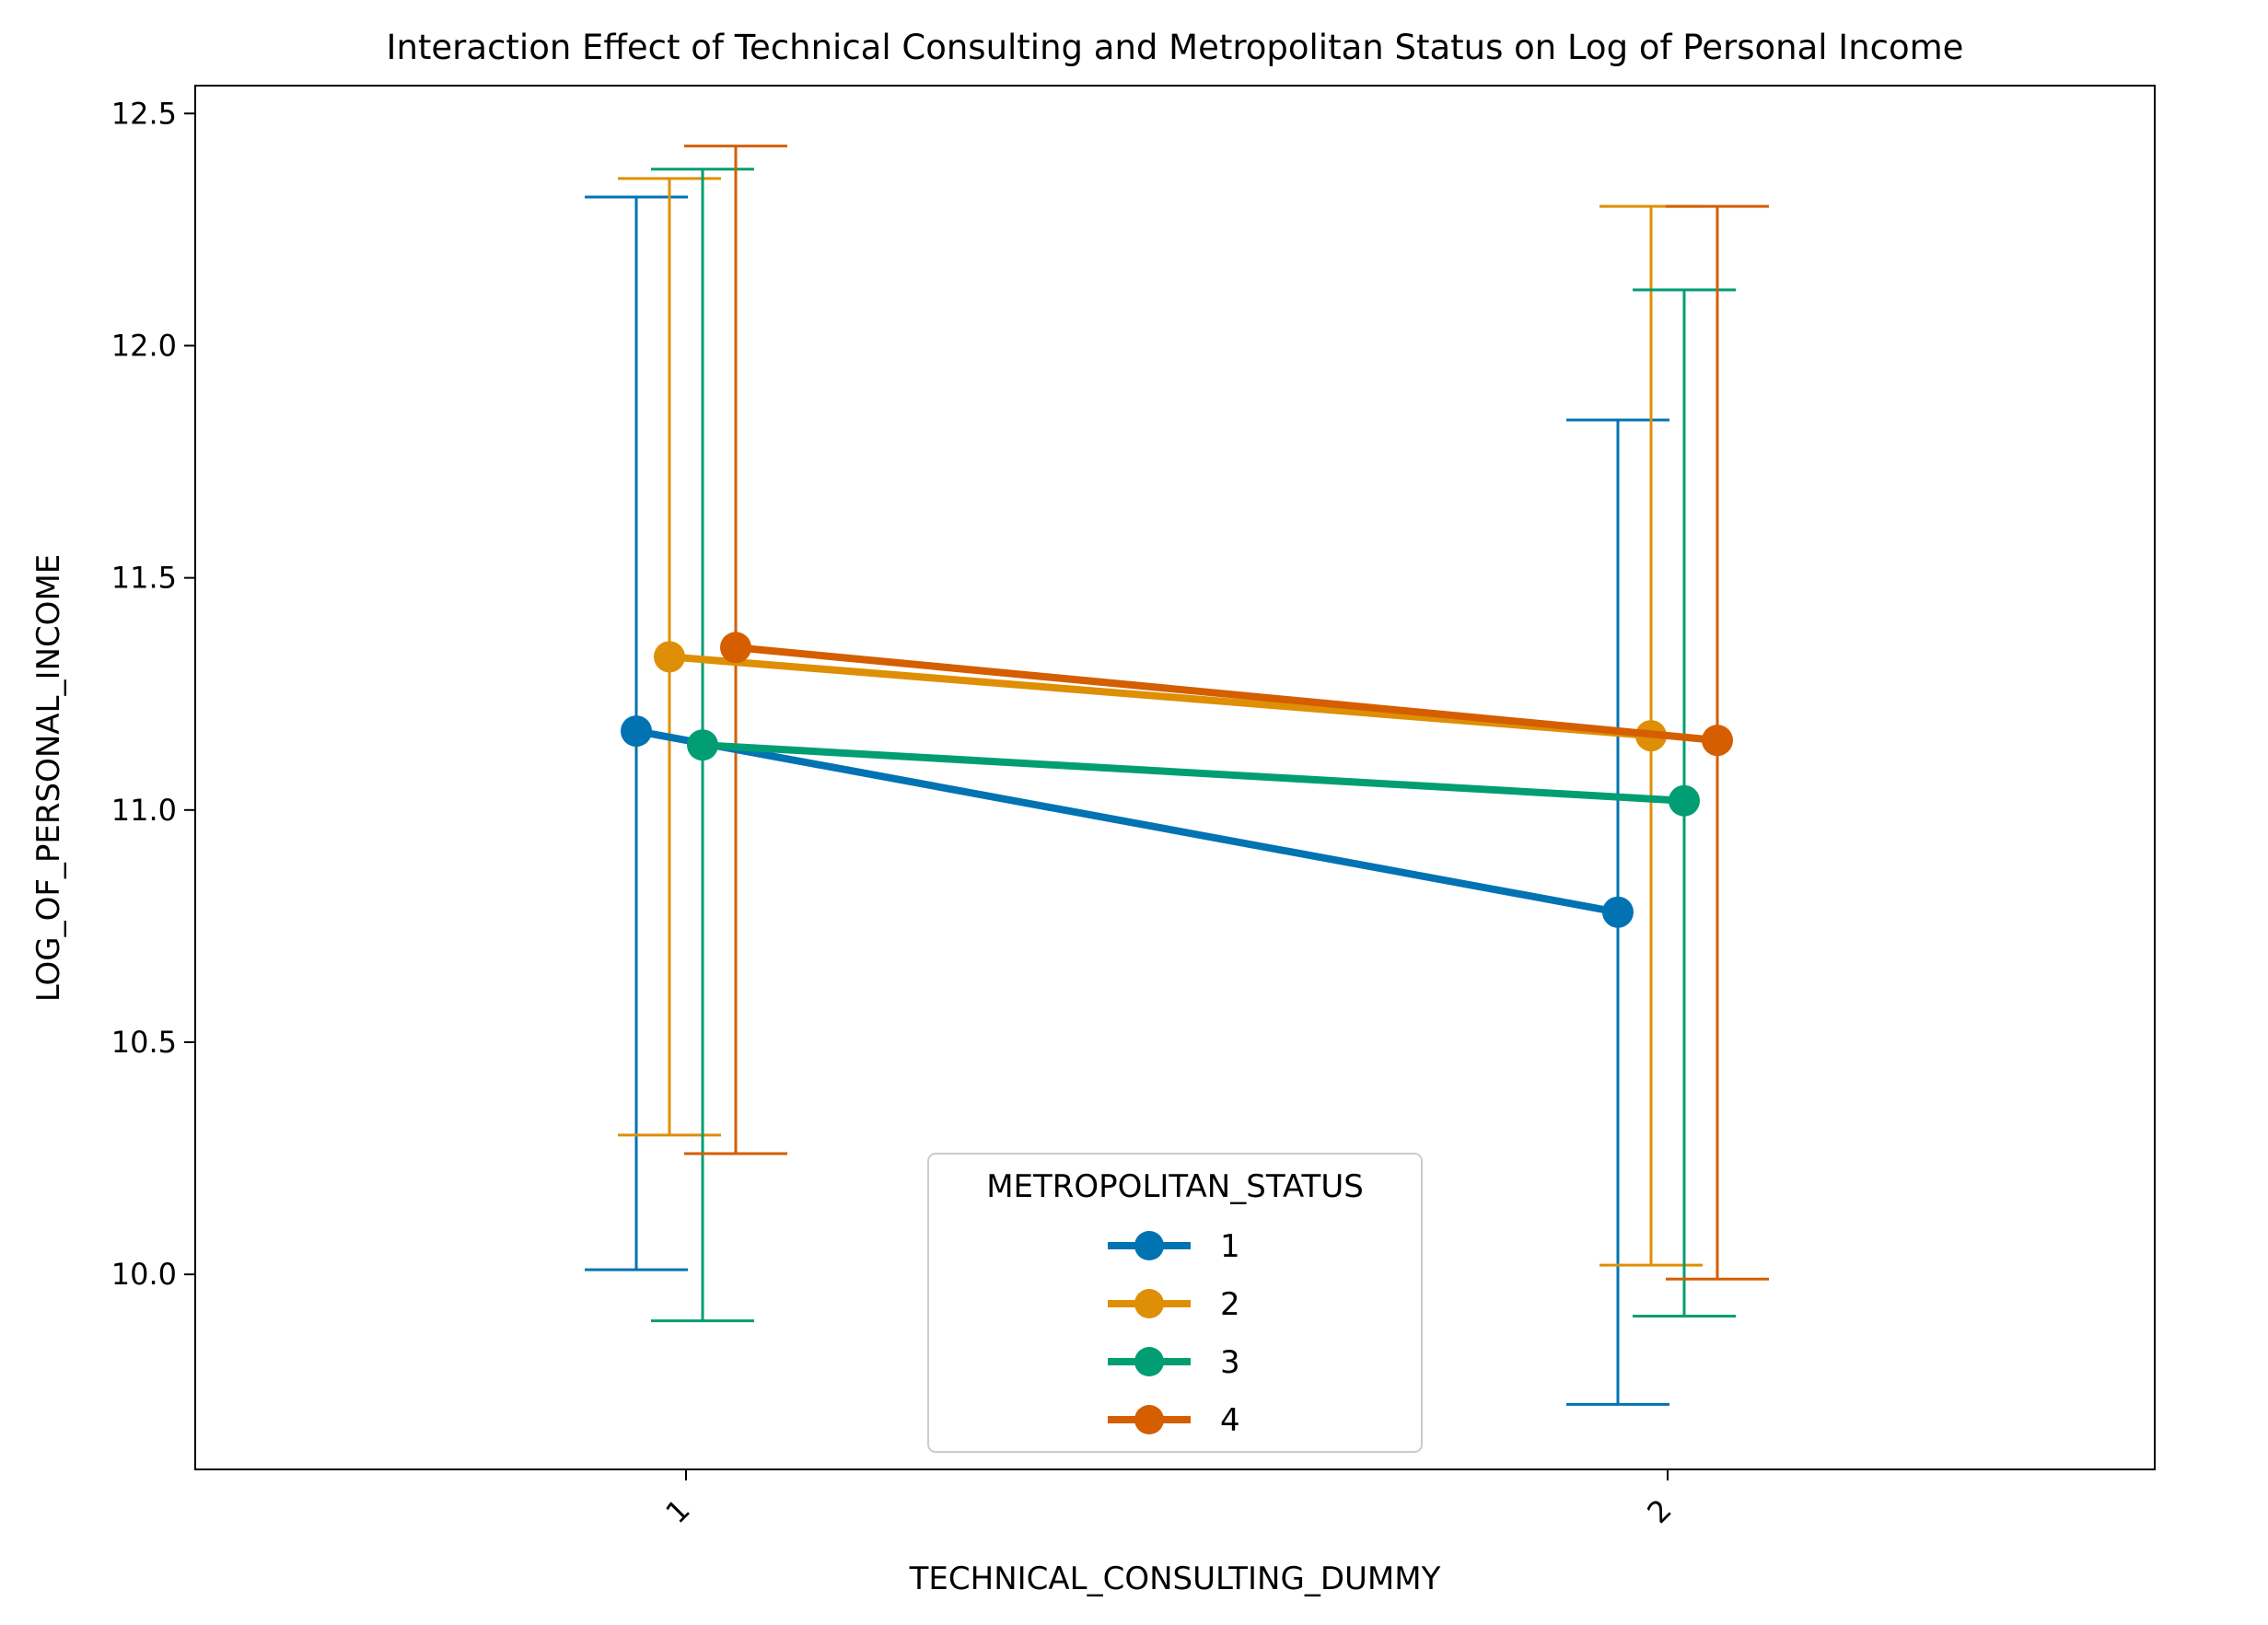 The image size is (2268, 1625). Describe the element at coordinates (1230, 1305) in the screenshot. I see `legend-label: 2` at that location.